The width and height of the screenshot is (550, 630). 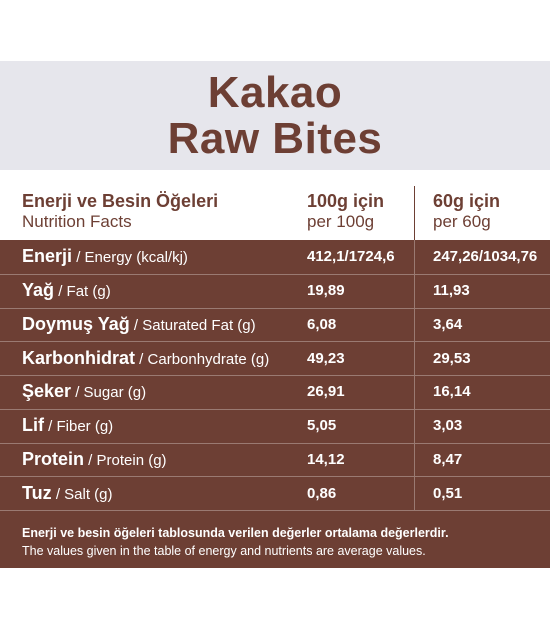 What do you see at coordinates (322, 324) in the screenshot?
I see `value-per-100g: 6,08` at bounding box center [322, 324].